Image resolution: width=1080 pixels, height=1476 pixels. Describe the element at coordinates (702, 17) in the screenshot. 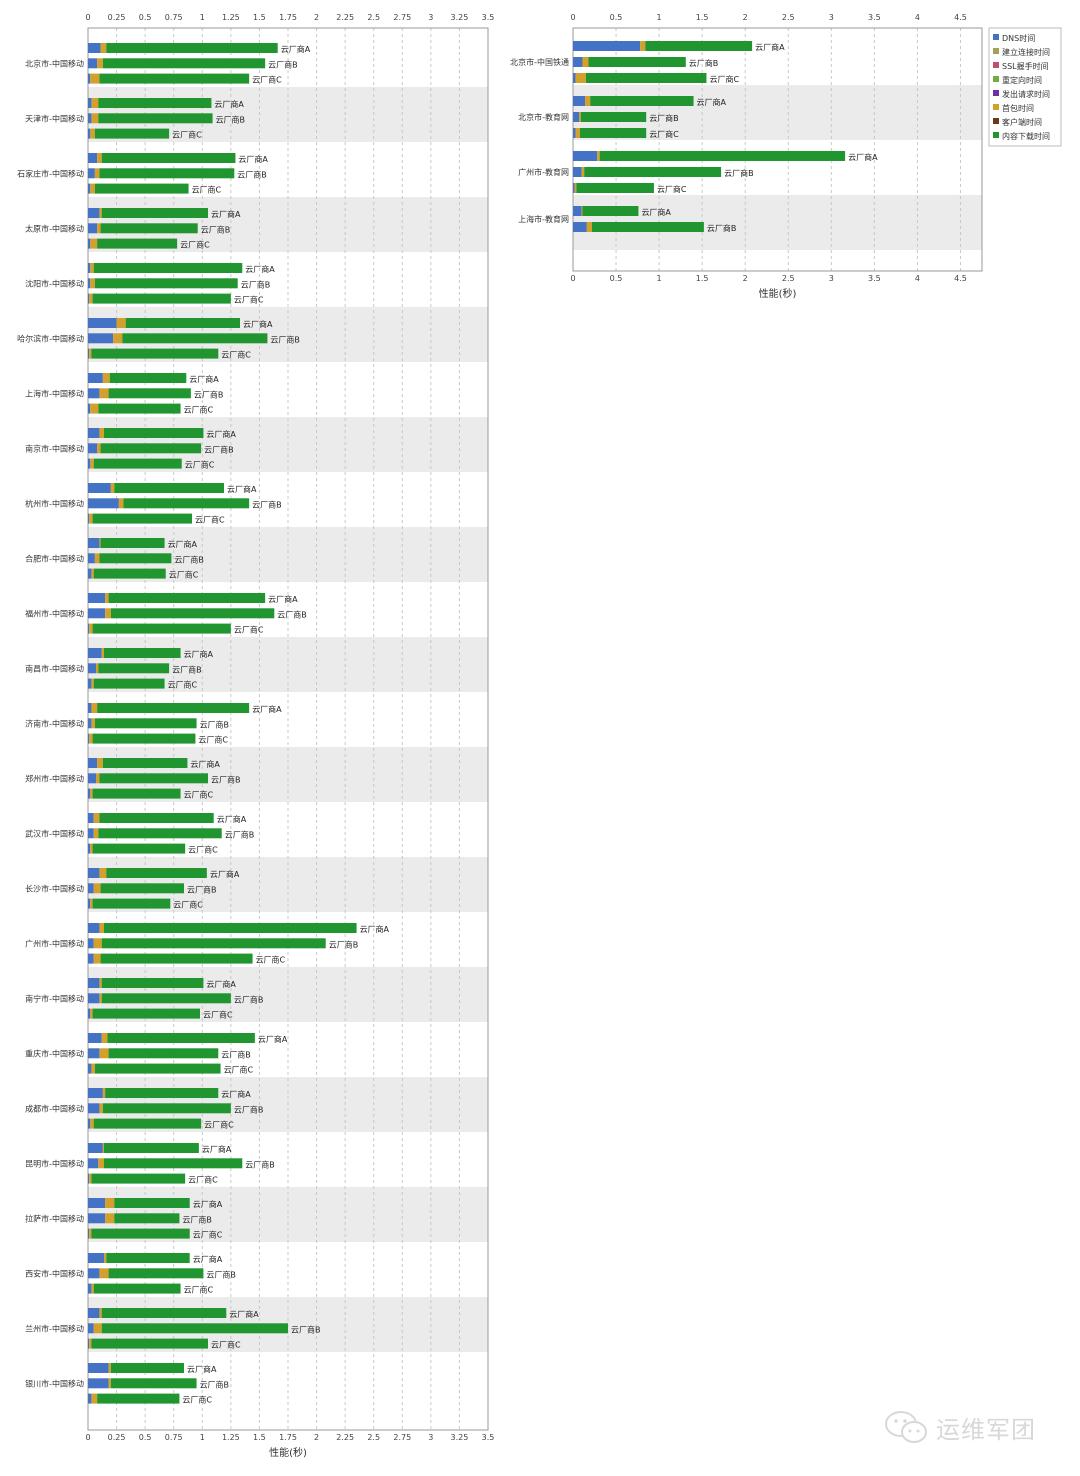

I see `x-tick-label-top: 1.5` at that location.